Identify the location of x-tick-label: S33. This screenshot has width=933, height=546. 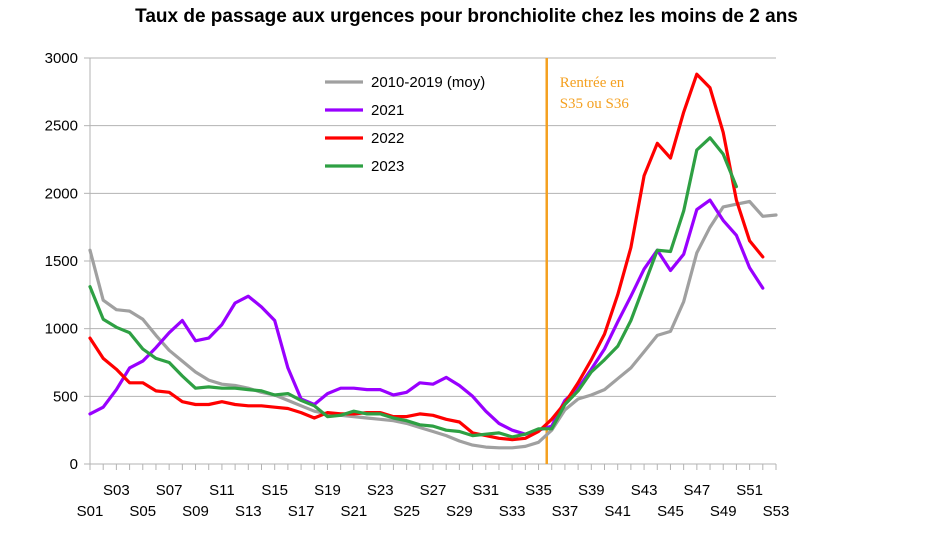
(512, 511).